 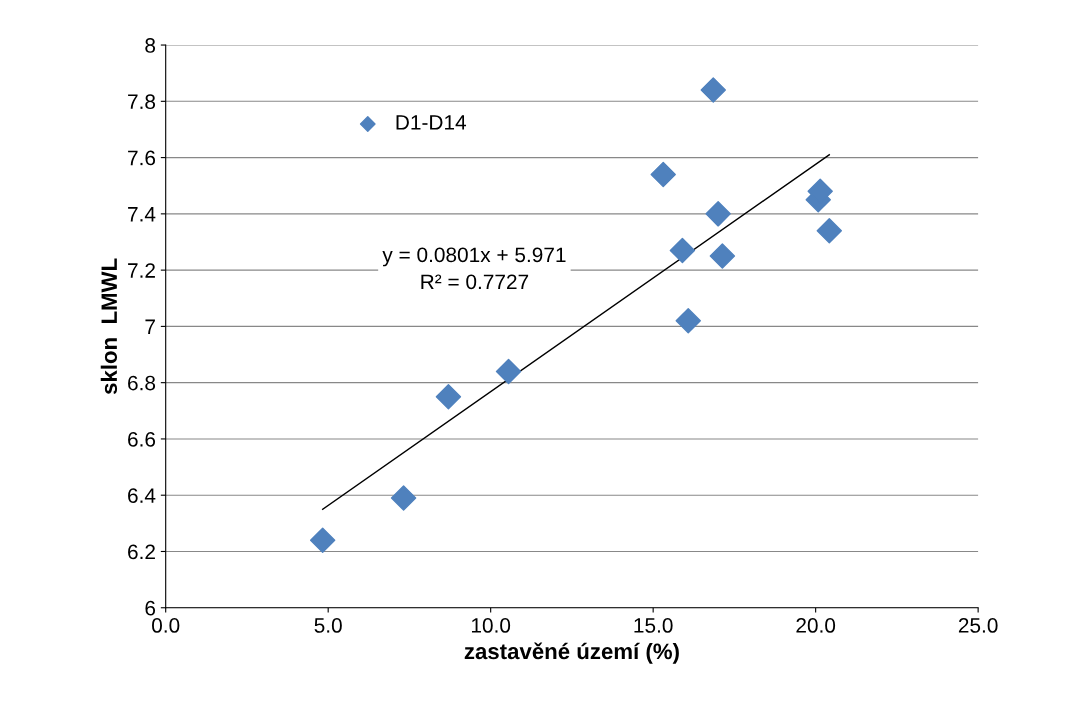 I want to click on y-tick-label: 7.6, so click(x=142, y=158).